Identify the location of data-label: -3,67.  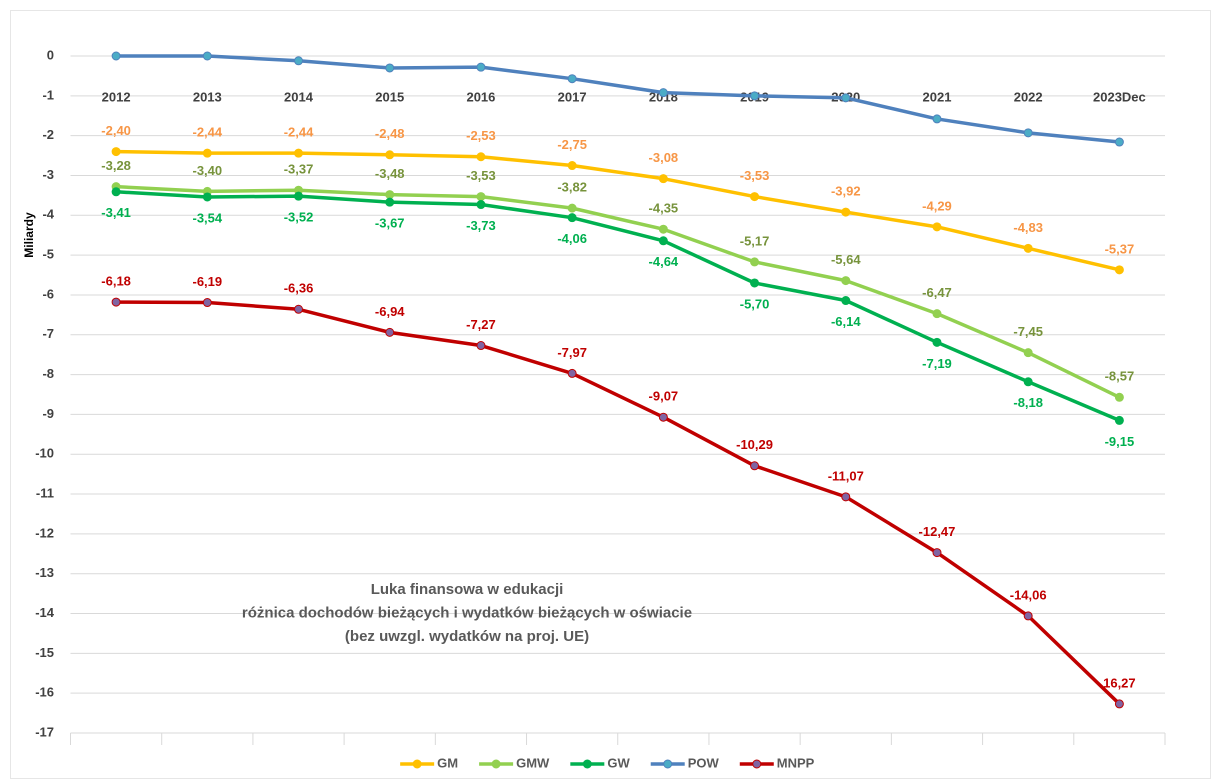
(390, 223).